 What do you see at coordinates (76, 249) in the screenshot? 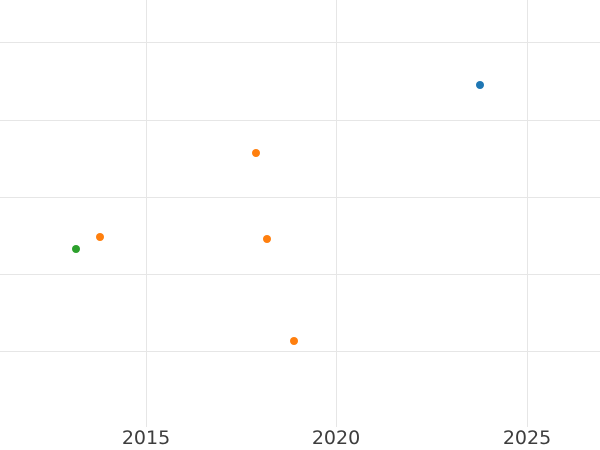
I see `series-green-point` at bounding box center [76, 249].